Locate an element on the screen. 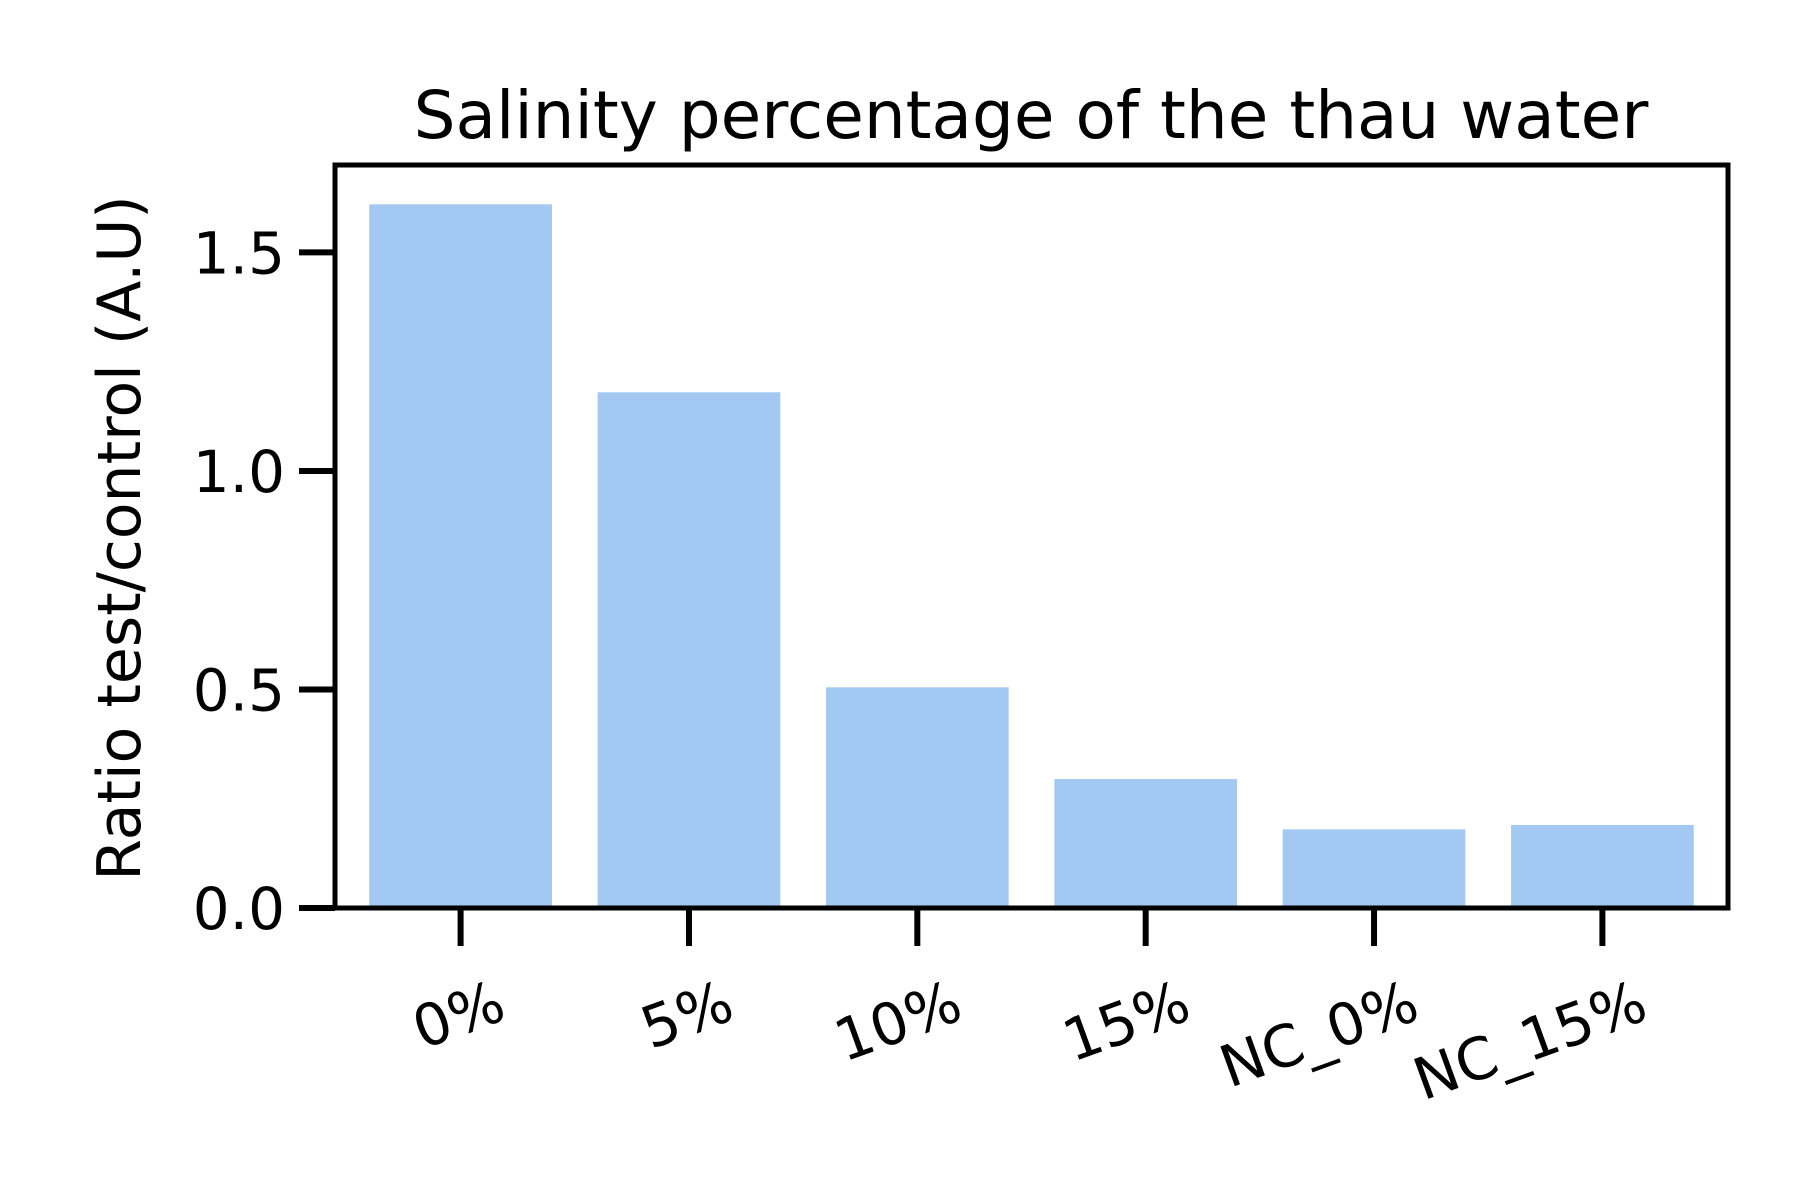  y-axis-ticks: 0.0 0.5 1.0 1.5 is located at coordinates (264, 581).